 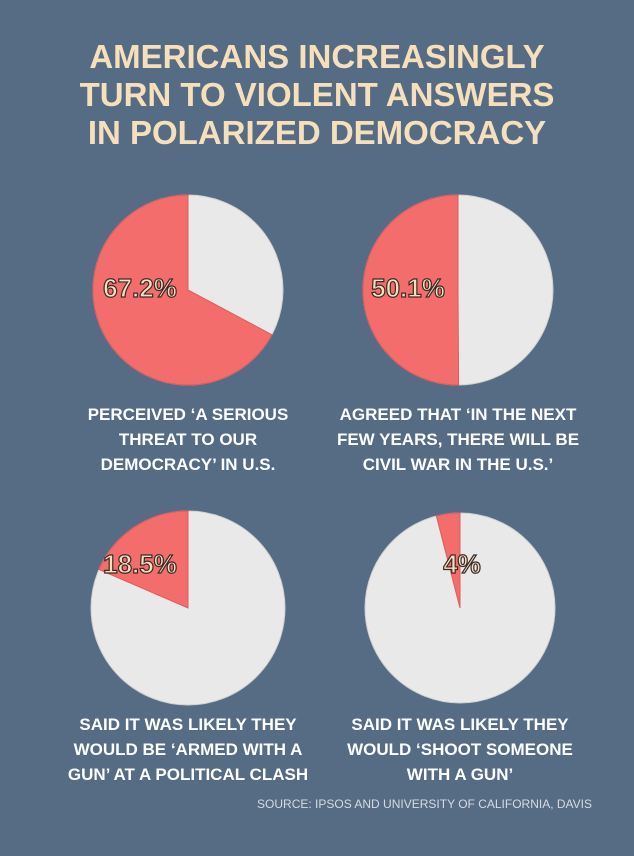 I want to click on caption-line: THREAT TO OUR, so click(x=188, y=439).